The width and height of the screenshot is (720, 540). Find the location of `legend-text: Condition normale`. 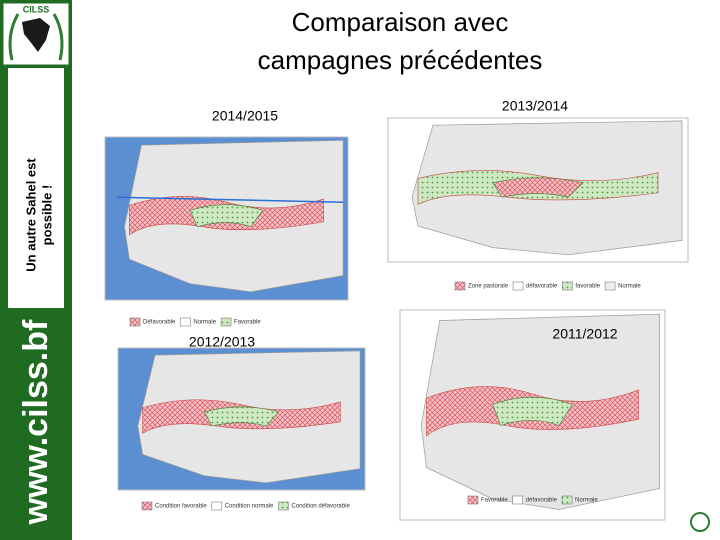

legend-text: Condition normale is located at coordinates (249, 507).